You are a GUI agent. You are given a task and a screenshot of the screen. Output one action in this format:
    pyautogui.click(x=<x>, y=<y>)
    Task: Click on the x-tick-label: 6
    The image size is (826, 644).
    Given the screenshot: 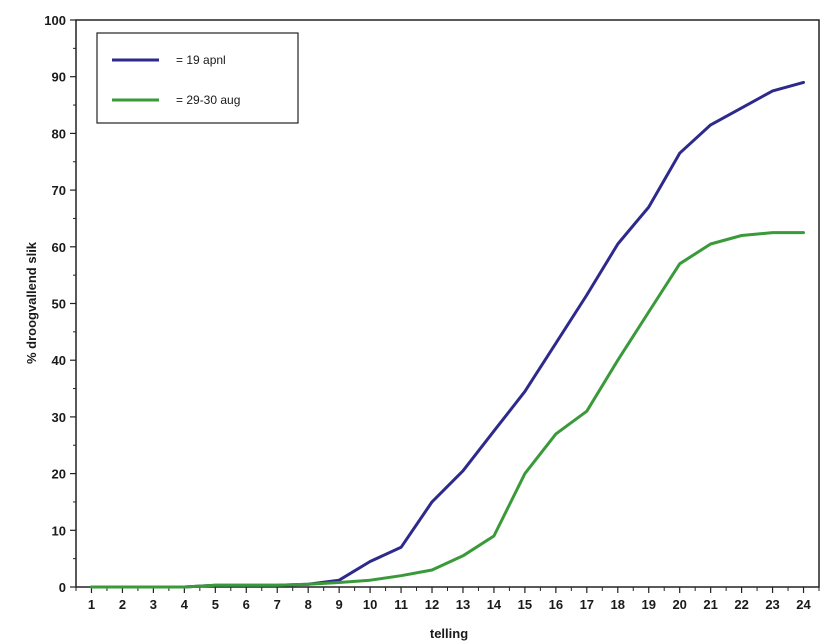 What is the action you would take?
    pyautogui.click(x=246, y=604)
    